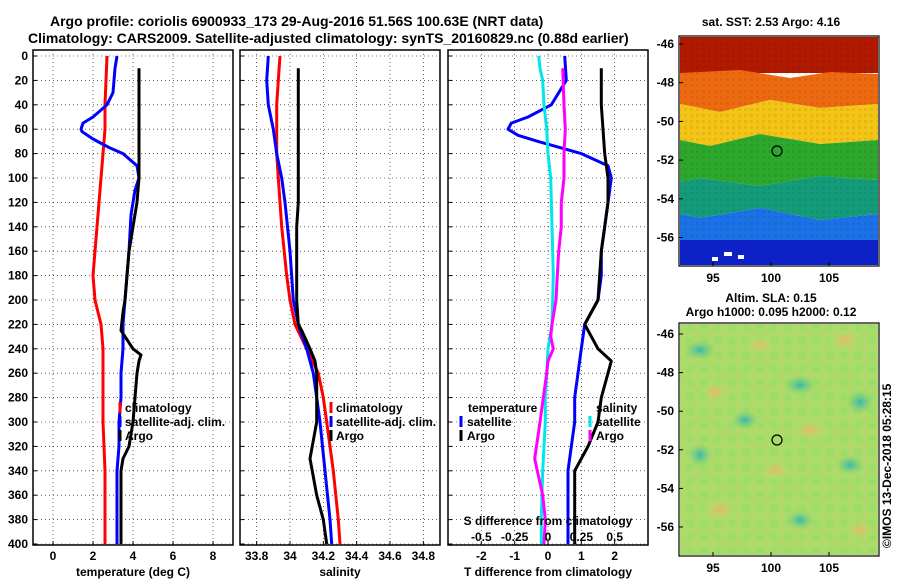  What do you see at coordinates (340, 572) in the screenshot?
I see `salinity-axis-label: salinity` at bounding box center [340, 572].